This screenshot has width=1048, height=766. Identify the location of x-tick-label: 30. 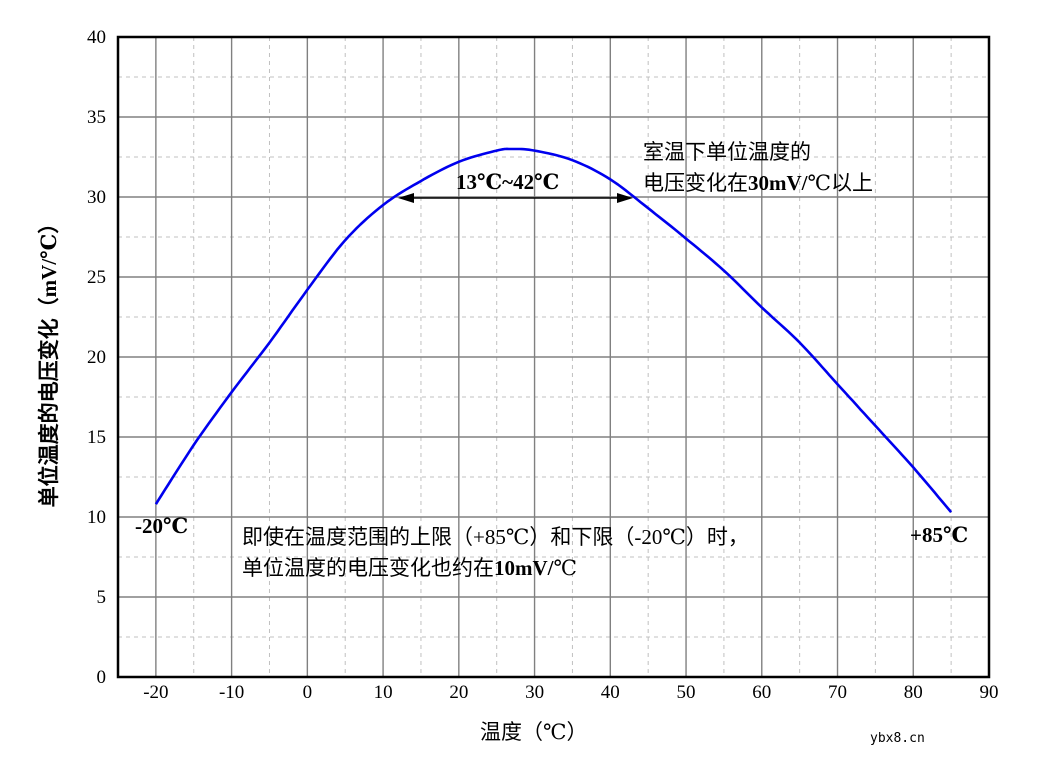
(534, 692).